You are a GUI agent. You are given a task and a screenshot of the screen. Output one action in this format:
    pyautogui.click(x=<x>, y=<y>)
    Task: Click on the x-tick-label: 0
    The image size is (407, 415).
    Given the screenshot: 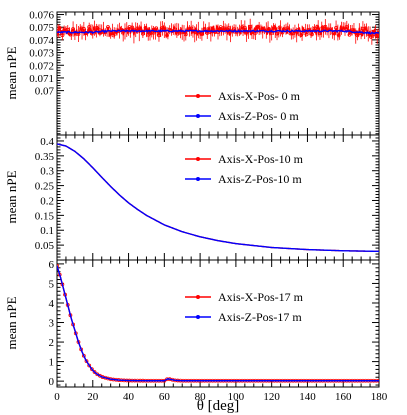 What is the action you would take?
    pyautogui.click(x=57, y=397)
    